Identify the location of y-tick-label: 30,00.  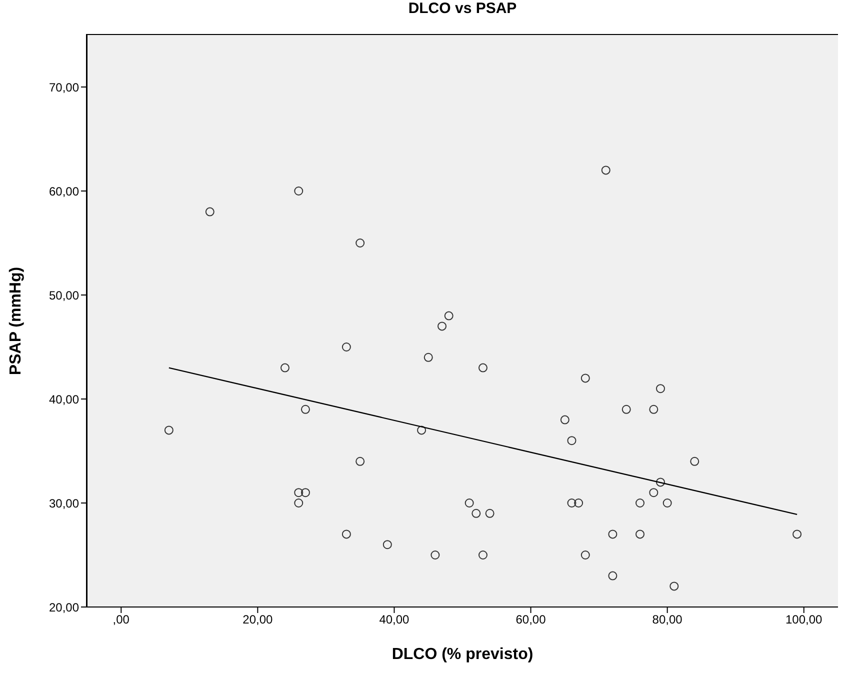
(64, 503).